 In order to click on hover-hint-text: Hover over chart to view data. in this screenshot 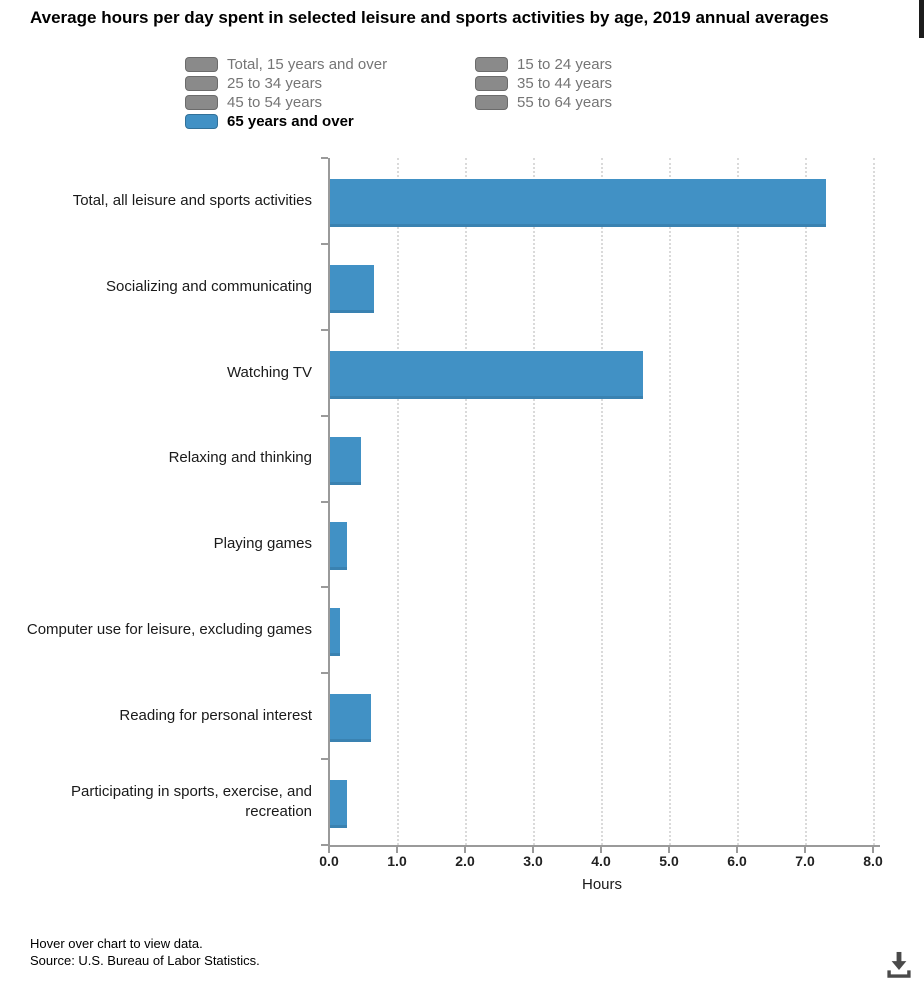, I will do `click(116, 943)`.